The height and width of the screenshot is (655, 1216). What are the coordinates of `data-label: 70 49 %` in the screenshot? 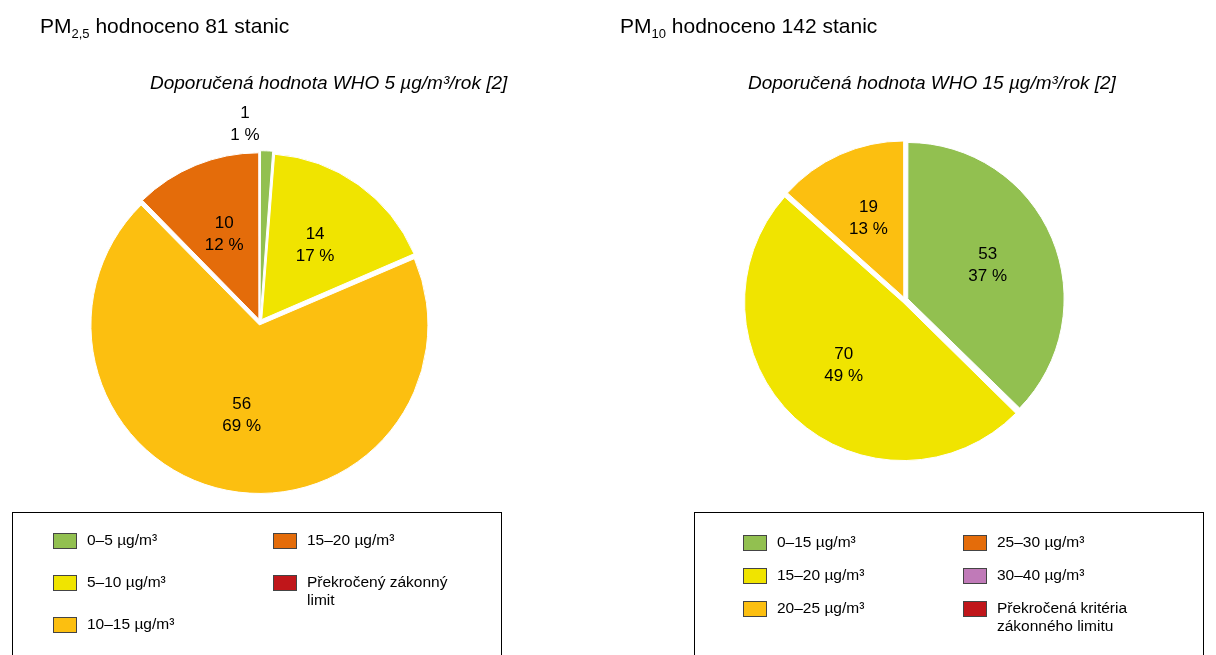 It's located at (844, 365).